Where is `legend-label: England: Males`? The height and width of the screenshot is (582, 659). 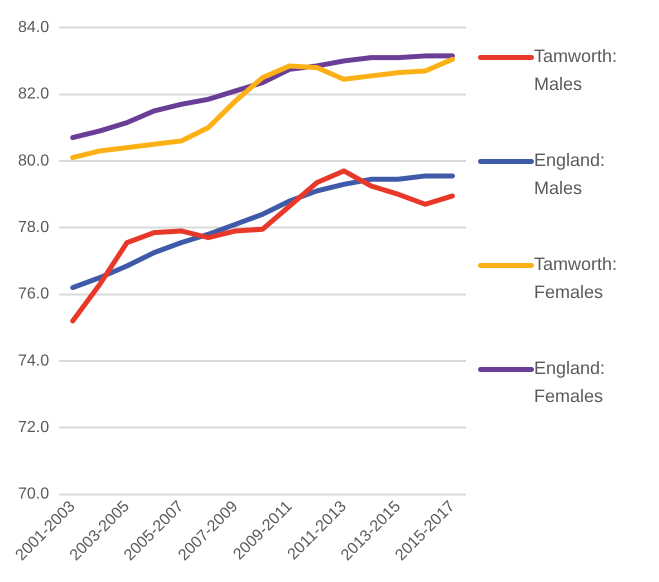 legend-label: England: Males is located at coordinates (570, 174).